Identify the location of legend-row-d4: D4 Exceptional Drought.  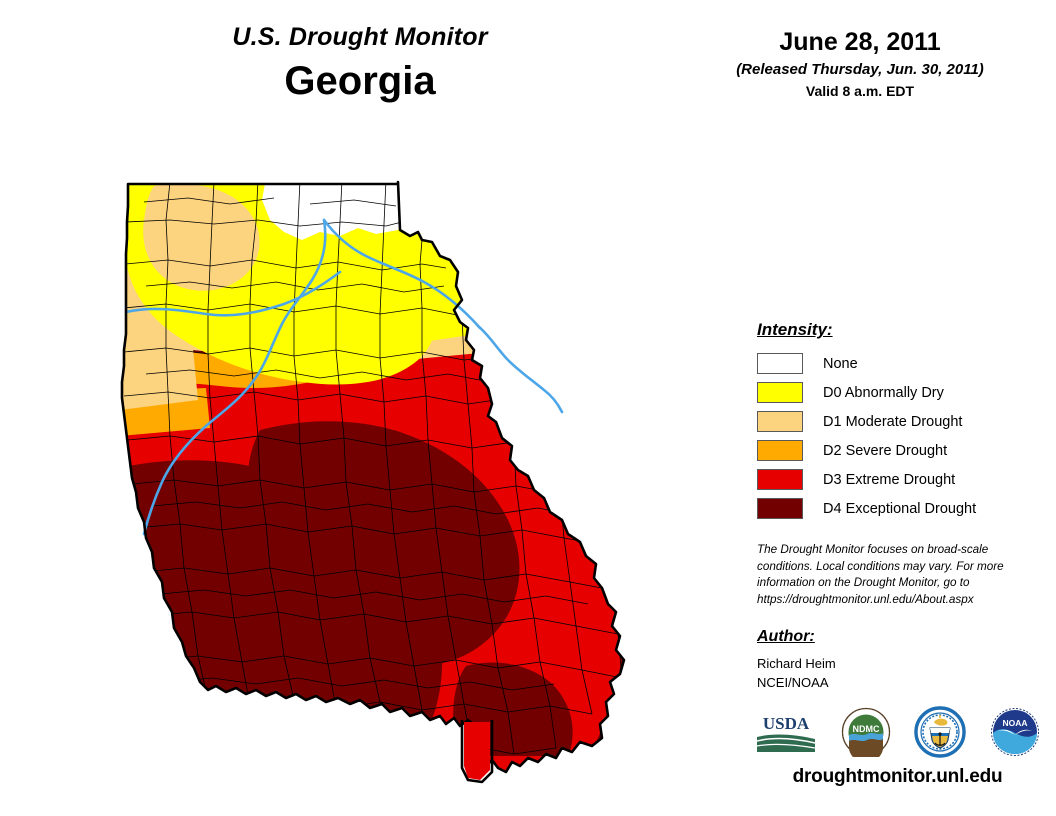
(897, 508).